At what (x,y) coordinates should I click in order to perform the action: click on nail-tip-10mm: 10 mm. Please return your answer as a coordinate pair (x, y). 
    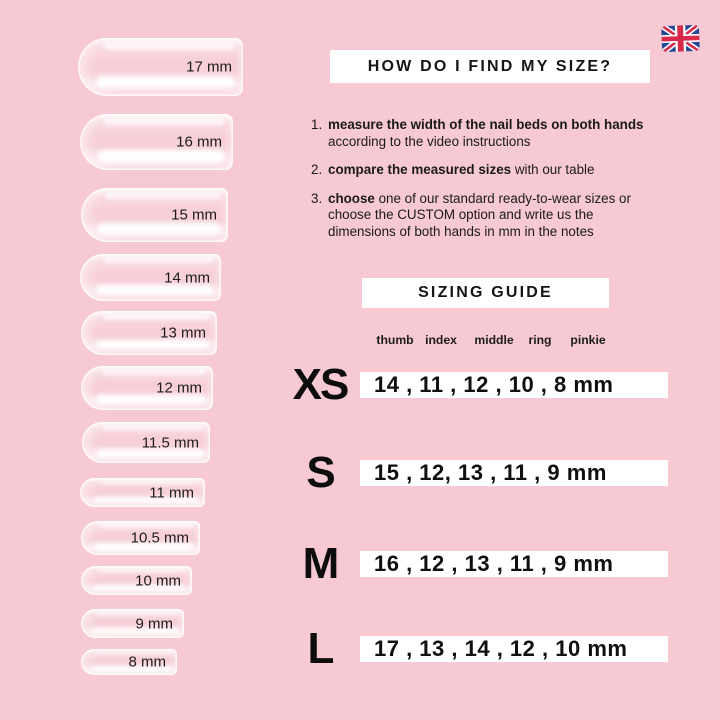
    Looking at the image, I should click on (136, 580).